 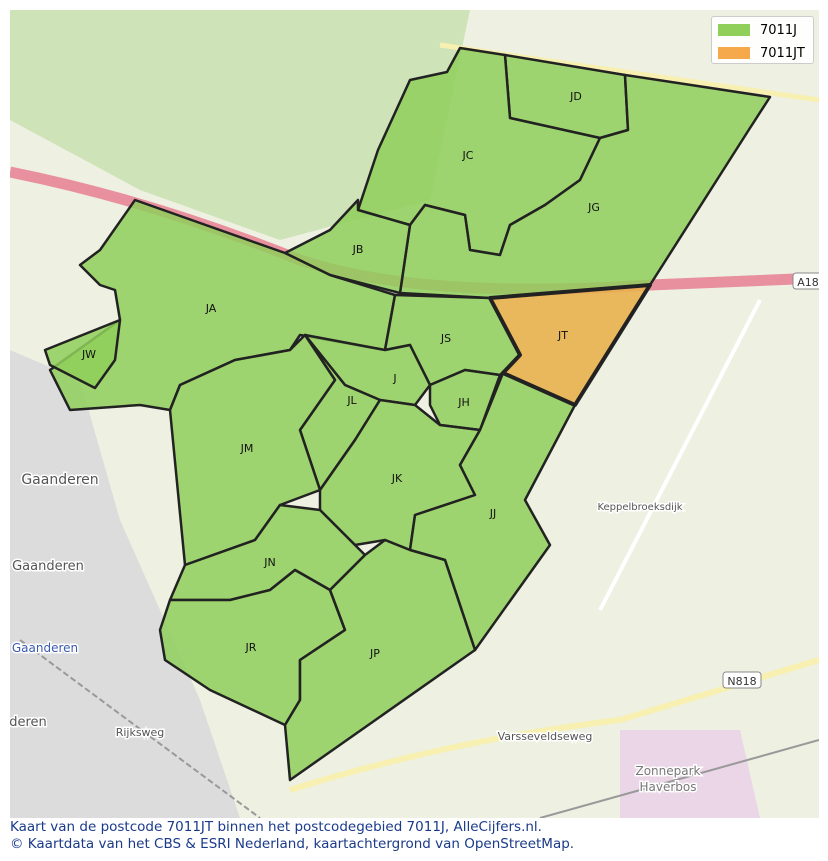 I want to click on place-label: Keppelbroeksdijk, so click(x=639, y=507).